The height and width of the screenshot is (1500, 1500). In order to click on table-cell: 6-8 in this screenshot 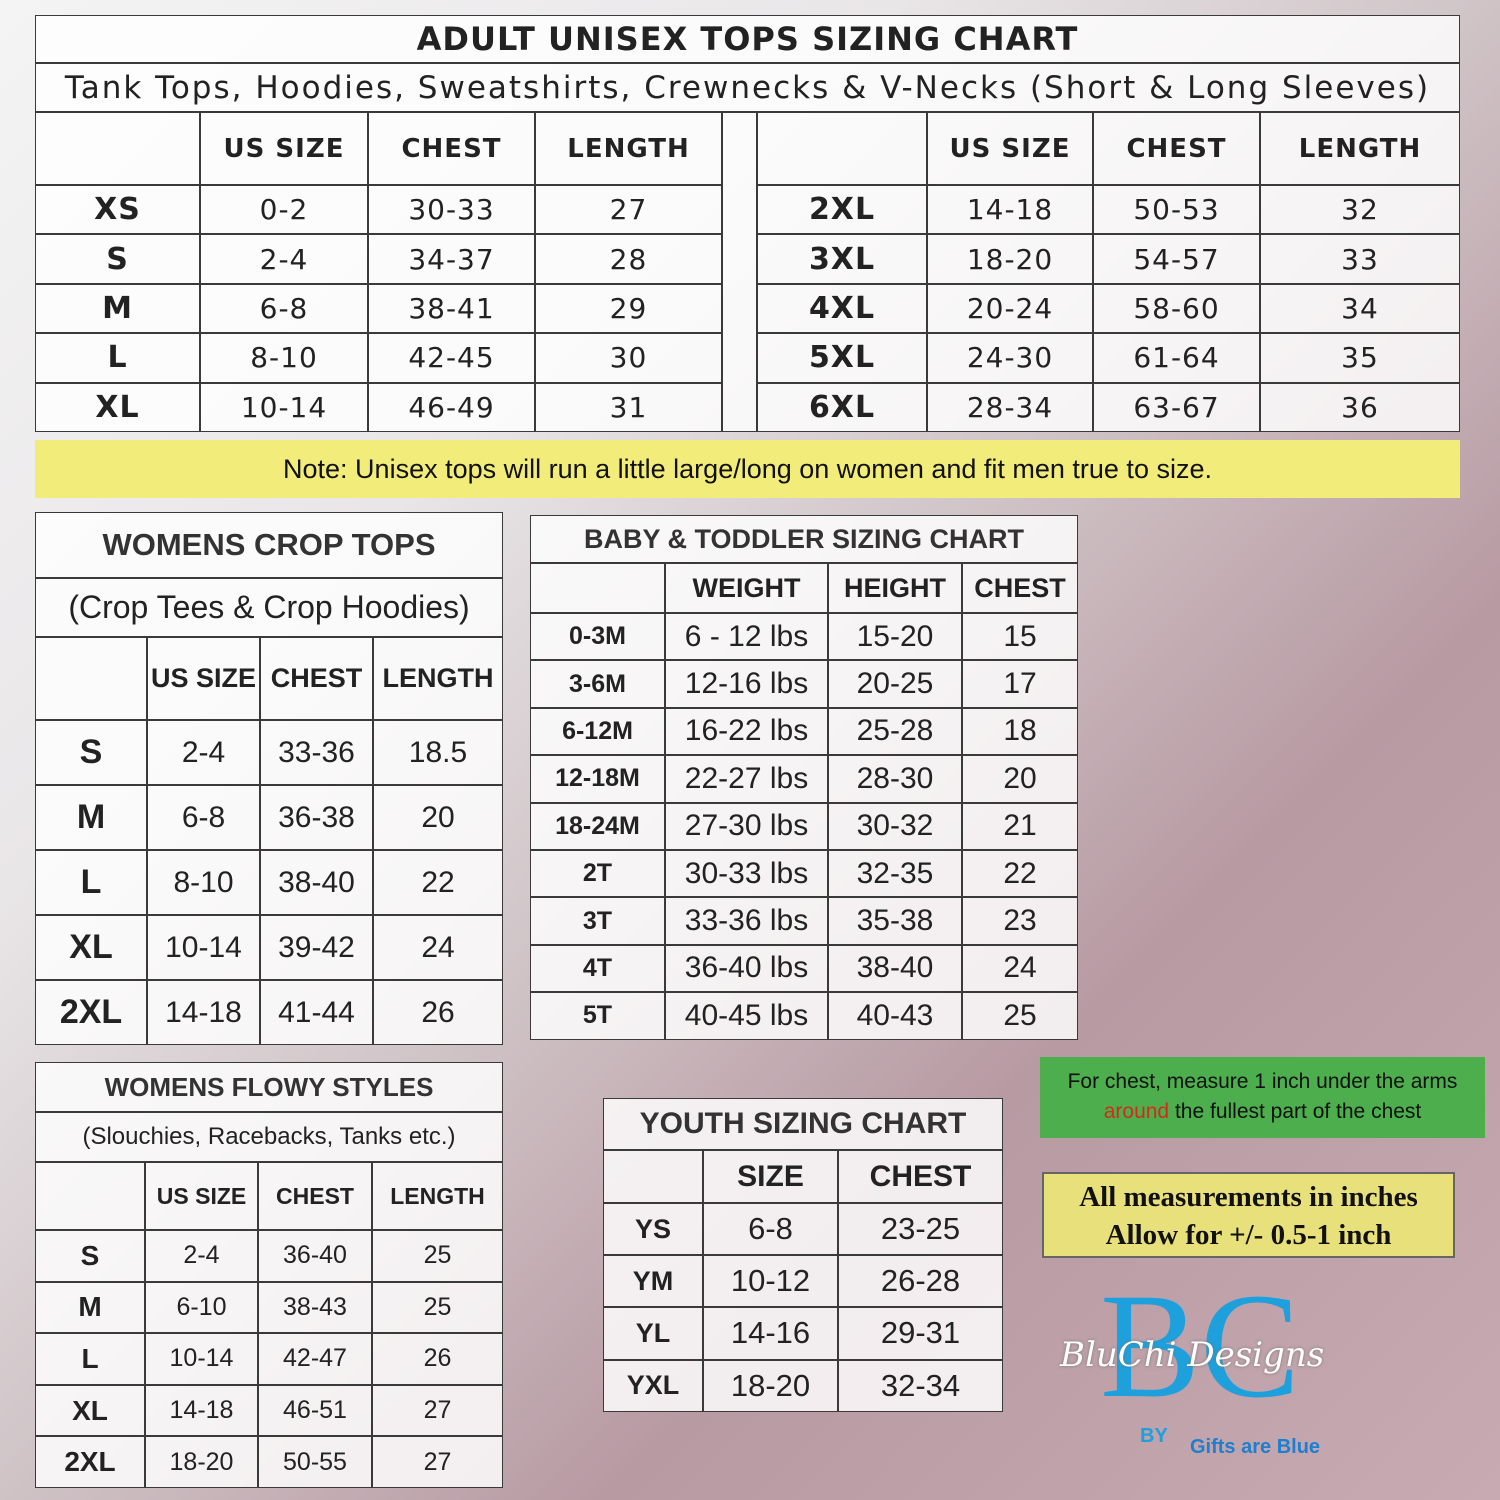, I will do `click(770, 1229)`.